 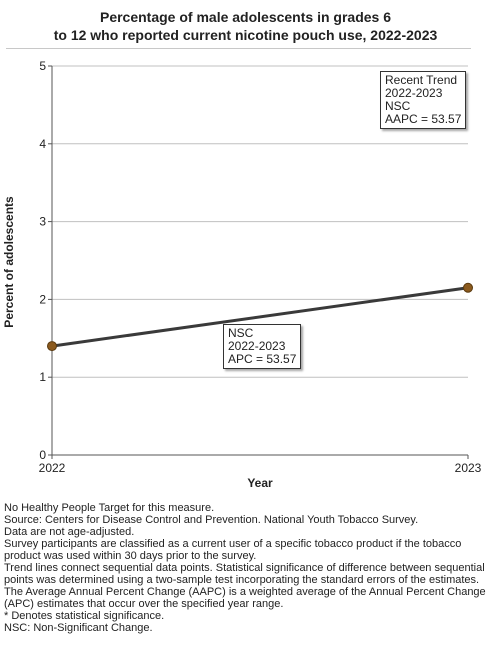 I want to click on data-point-2022, so click(x=52, y=346).